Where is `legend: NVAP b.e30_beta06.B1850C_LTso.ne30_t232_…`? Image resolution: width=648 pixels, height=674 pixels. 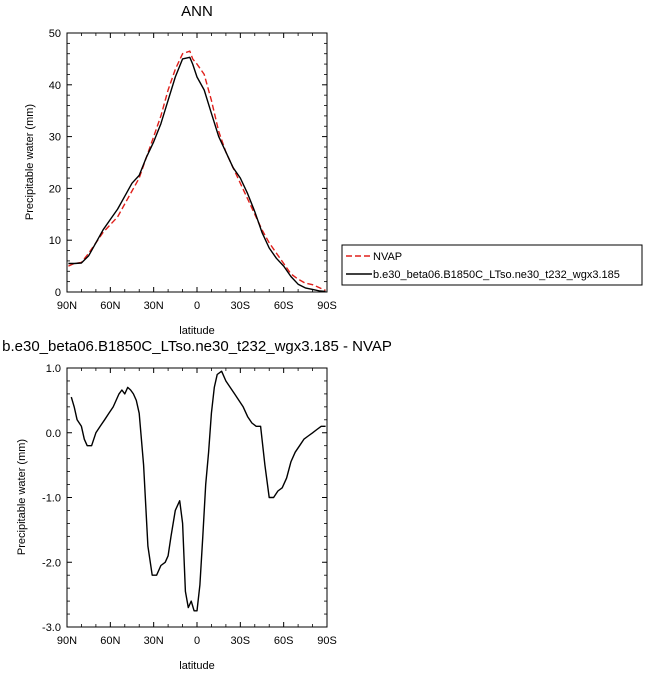 legend: NVAP b.e30_beta06.B1850C_LTso.ne30_t232_… is located at coordinates (492, 265).